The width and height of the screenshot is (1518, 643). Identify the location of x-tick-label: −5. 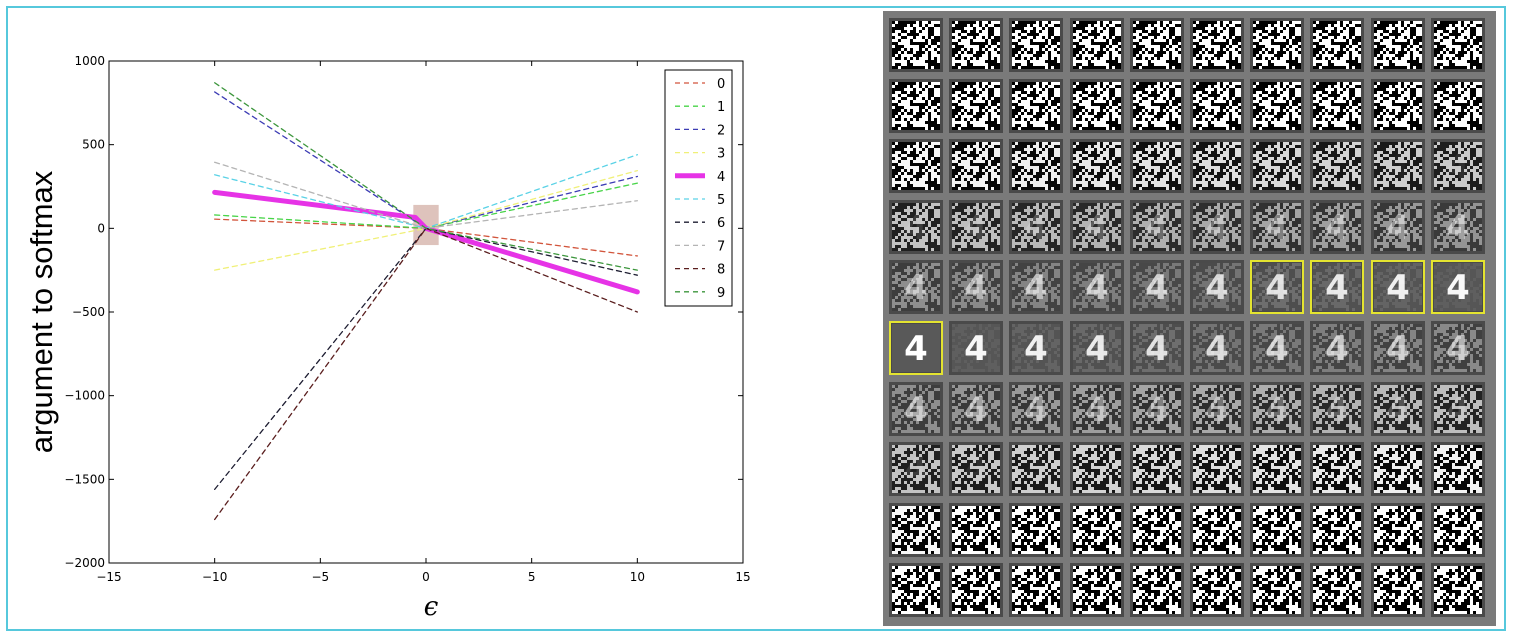
(320, 577).